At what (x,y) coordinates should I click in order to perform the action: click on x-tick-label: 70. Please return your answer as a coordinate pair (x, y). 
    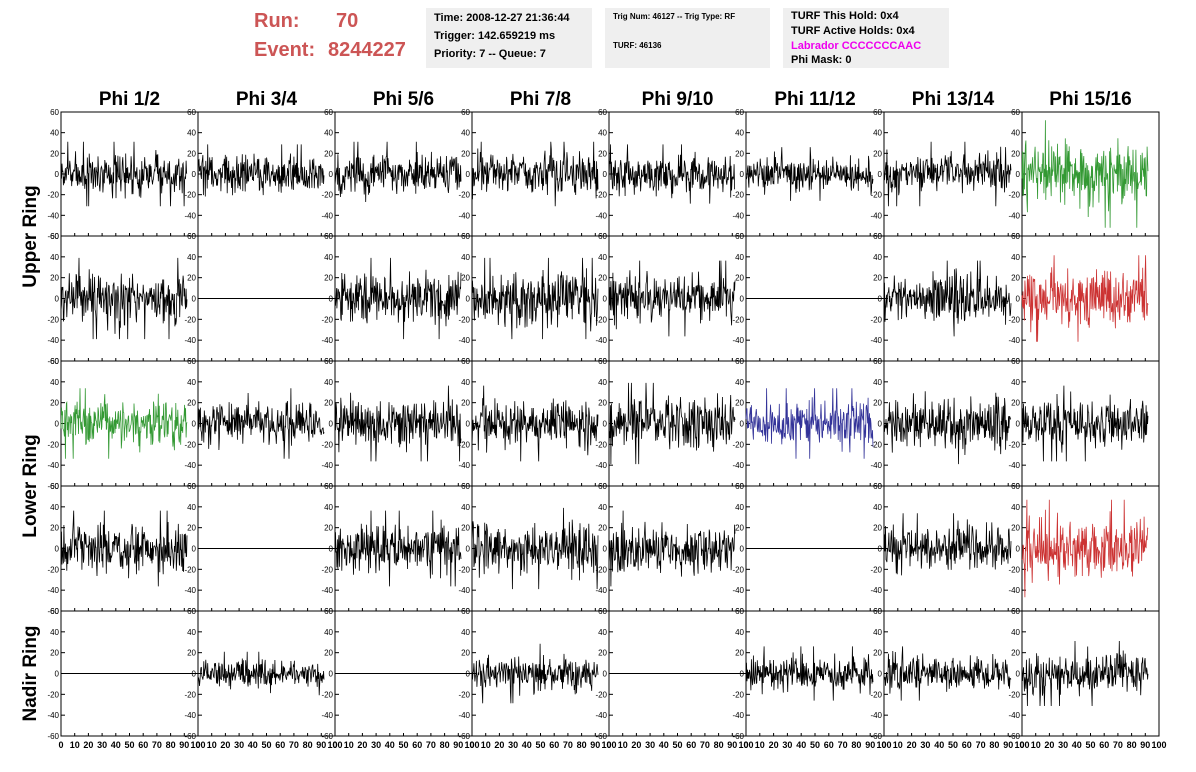
    Looking at the image, I should click on (157, 745).